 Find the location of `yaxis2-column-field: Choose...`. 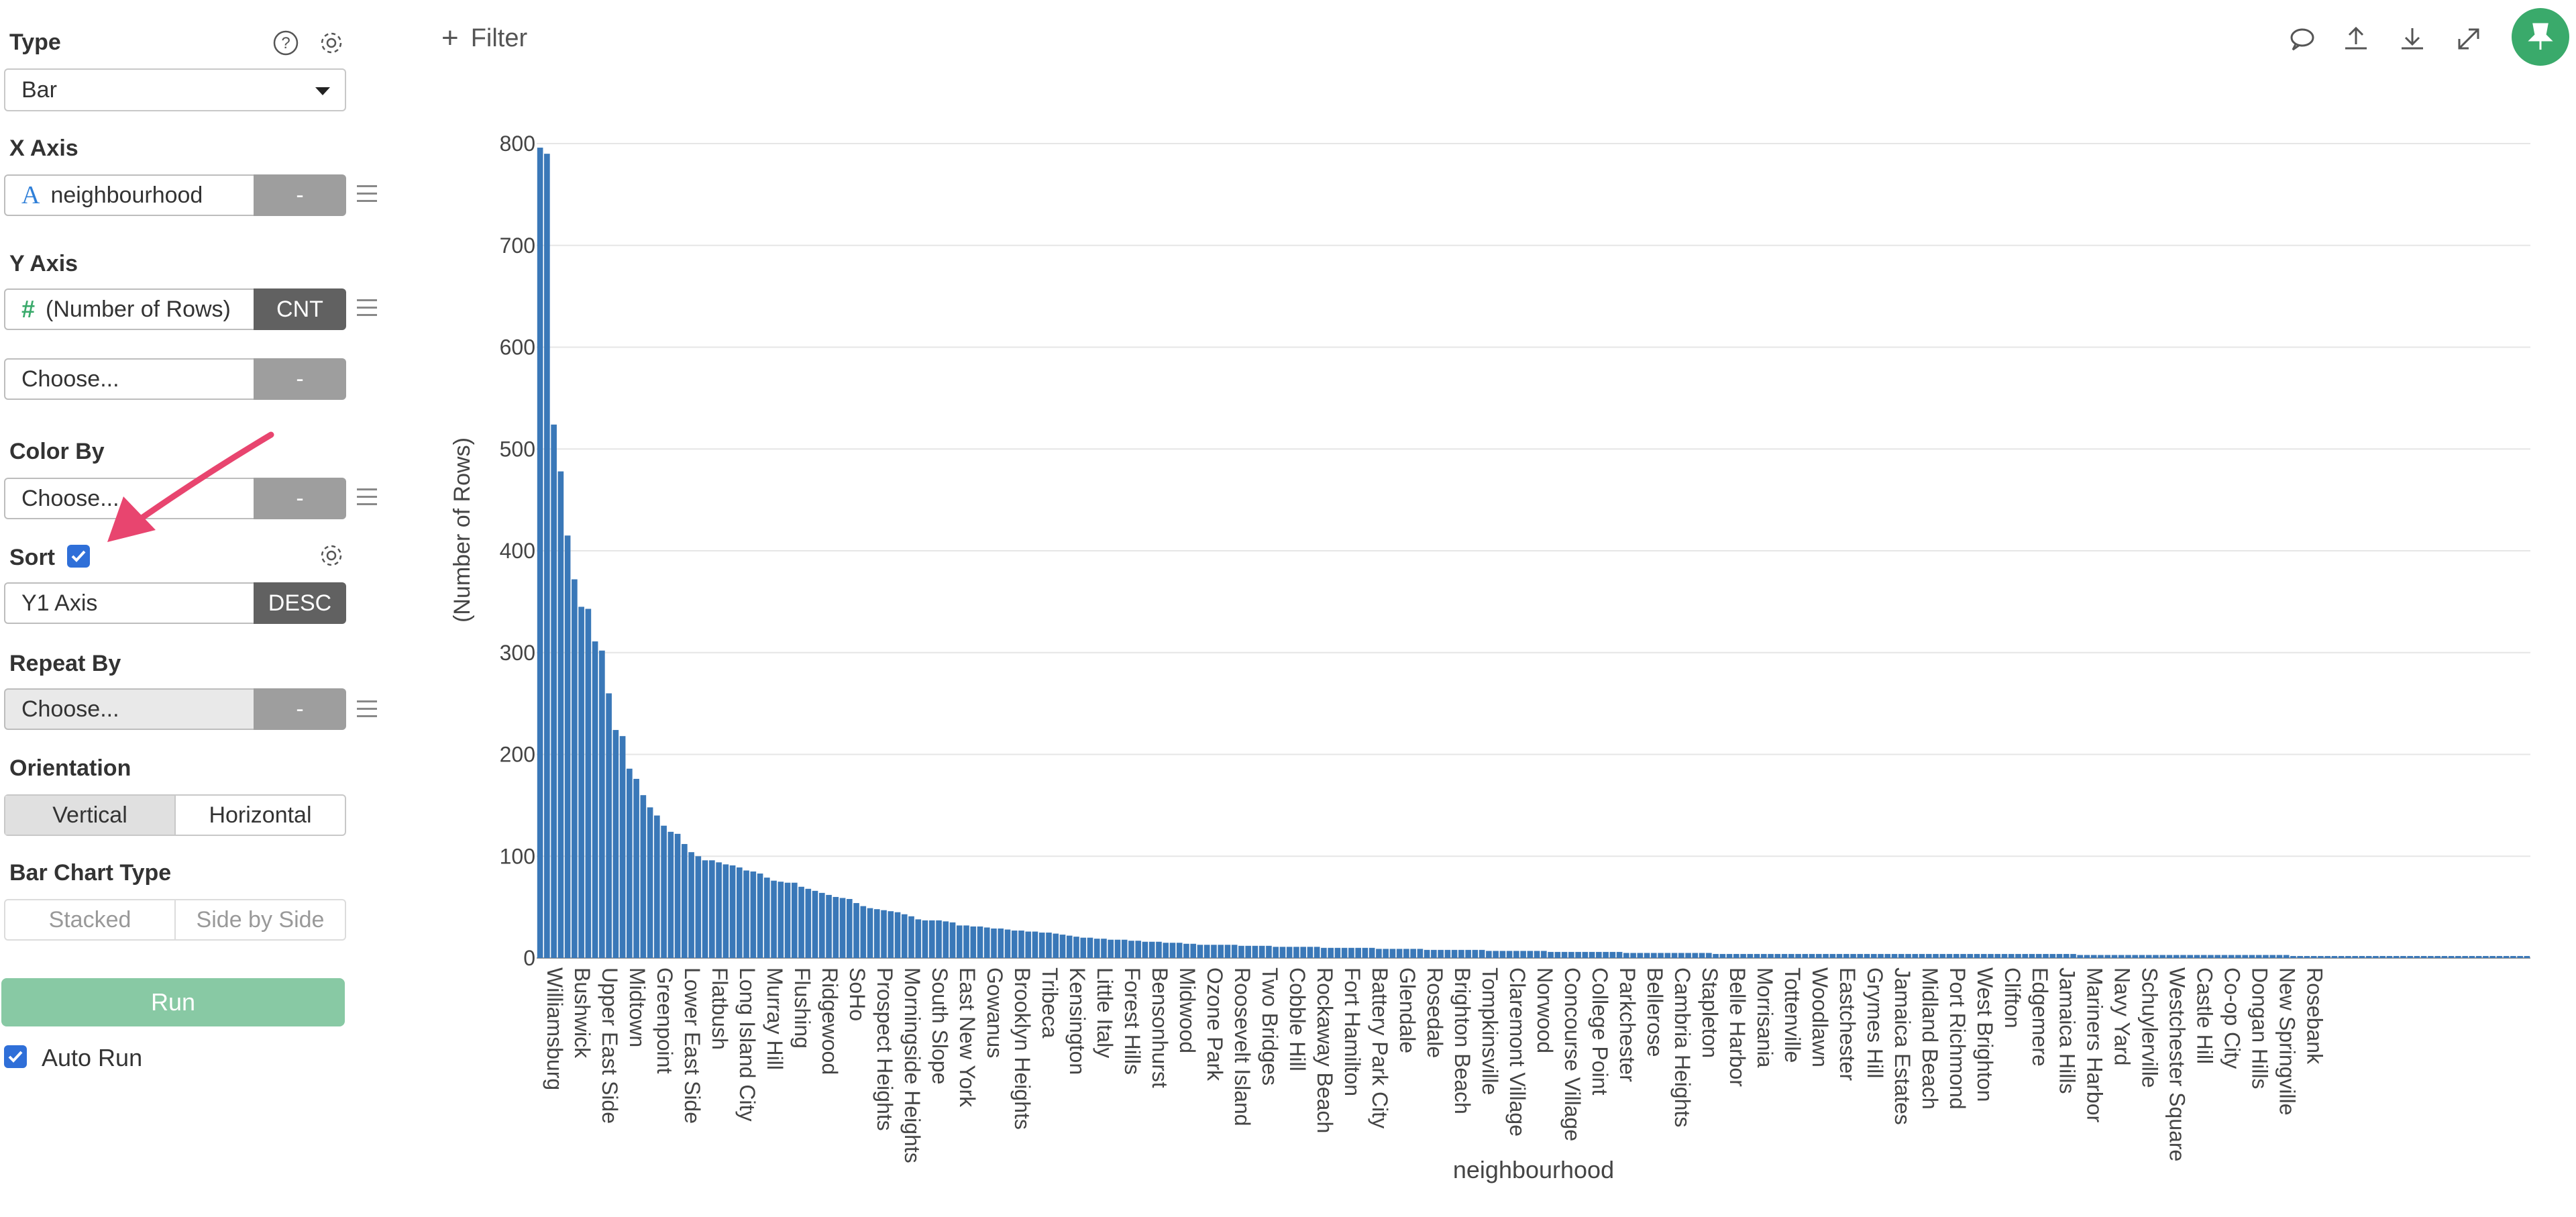

yaxis2-column-field: Choose... is located at coordinates (129, 379).